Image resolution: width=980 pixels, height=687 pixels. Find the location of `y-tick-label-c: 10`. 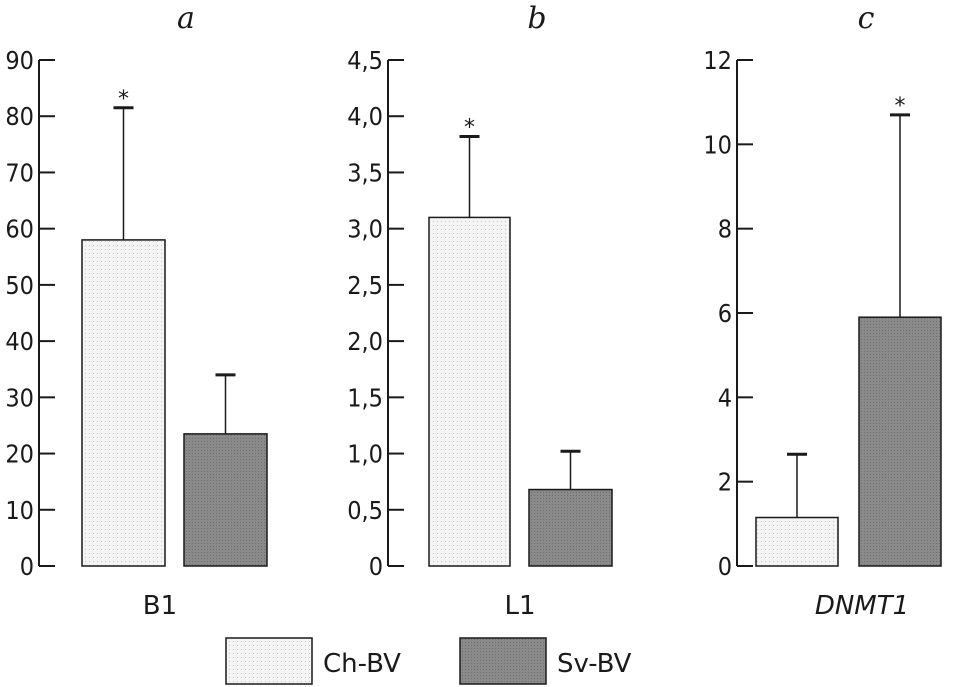

y-tick-label-c: 10 is located at coordinates (717, 144).